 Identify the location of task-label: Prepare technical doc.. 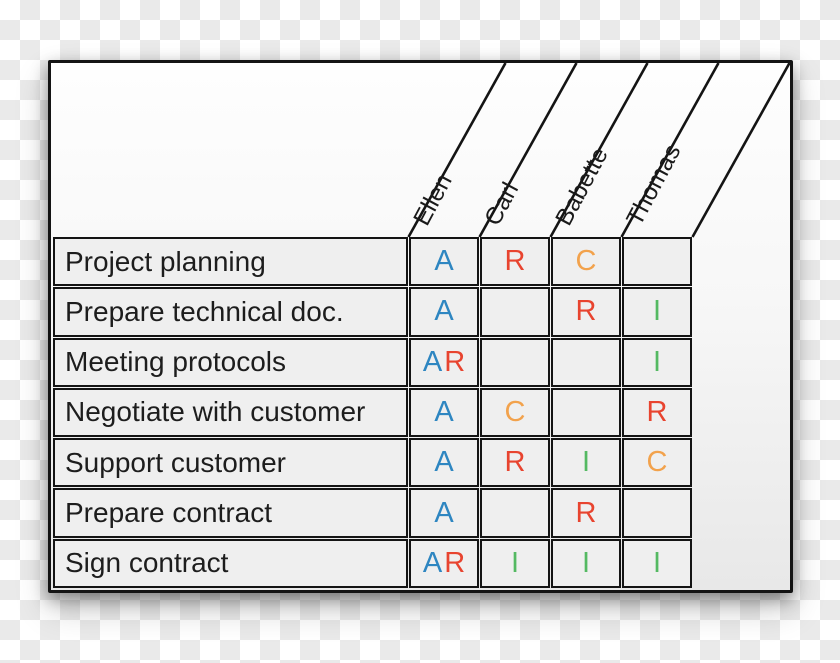
(230, 312).